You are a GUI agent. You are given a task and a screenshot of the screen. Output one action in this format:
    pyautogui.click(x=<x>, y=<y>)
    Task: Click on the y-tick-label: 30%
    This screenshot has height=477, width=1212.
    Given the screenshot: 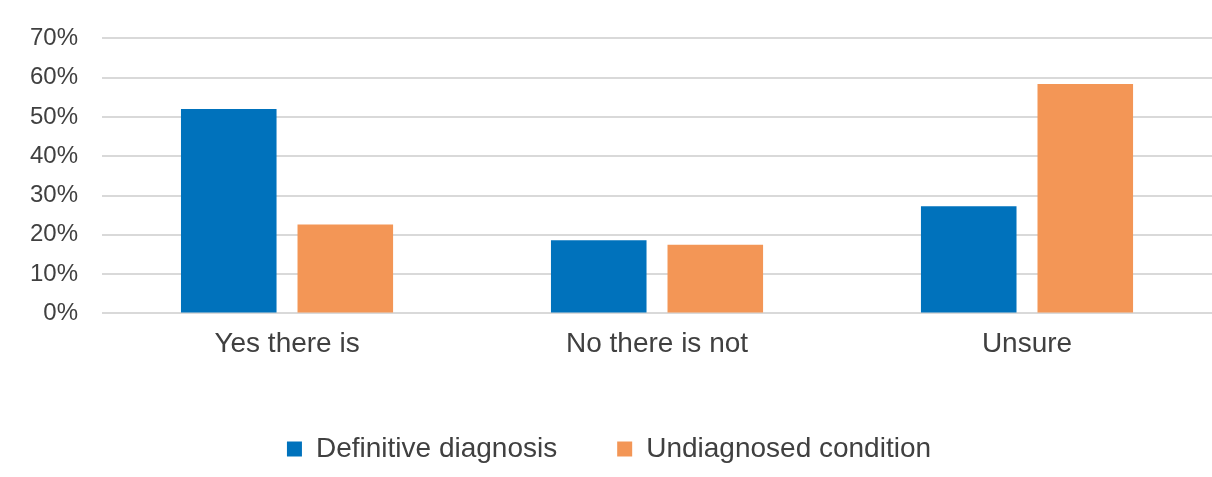 What is the action you would take?
    pyautogui.click(x=54, y=194)
    